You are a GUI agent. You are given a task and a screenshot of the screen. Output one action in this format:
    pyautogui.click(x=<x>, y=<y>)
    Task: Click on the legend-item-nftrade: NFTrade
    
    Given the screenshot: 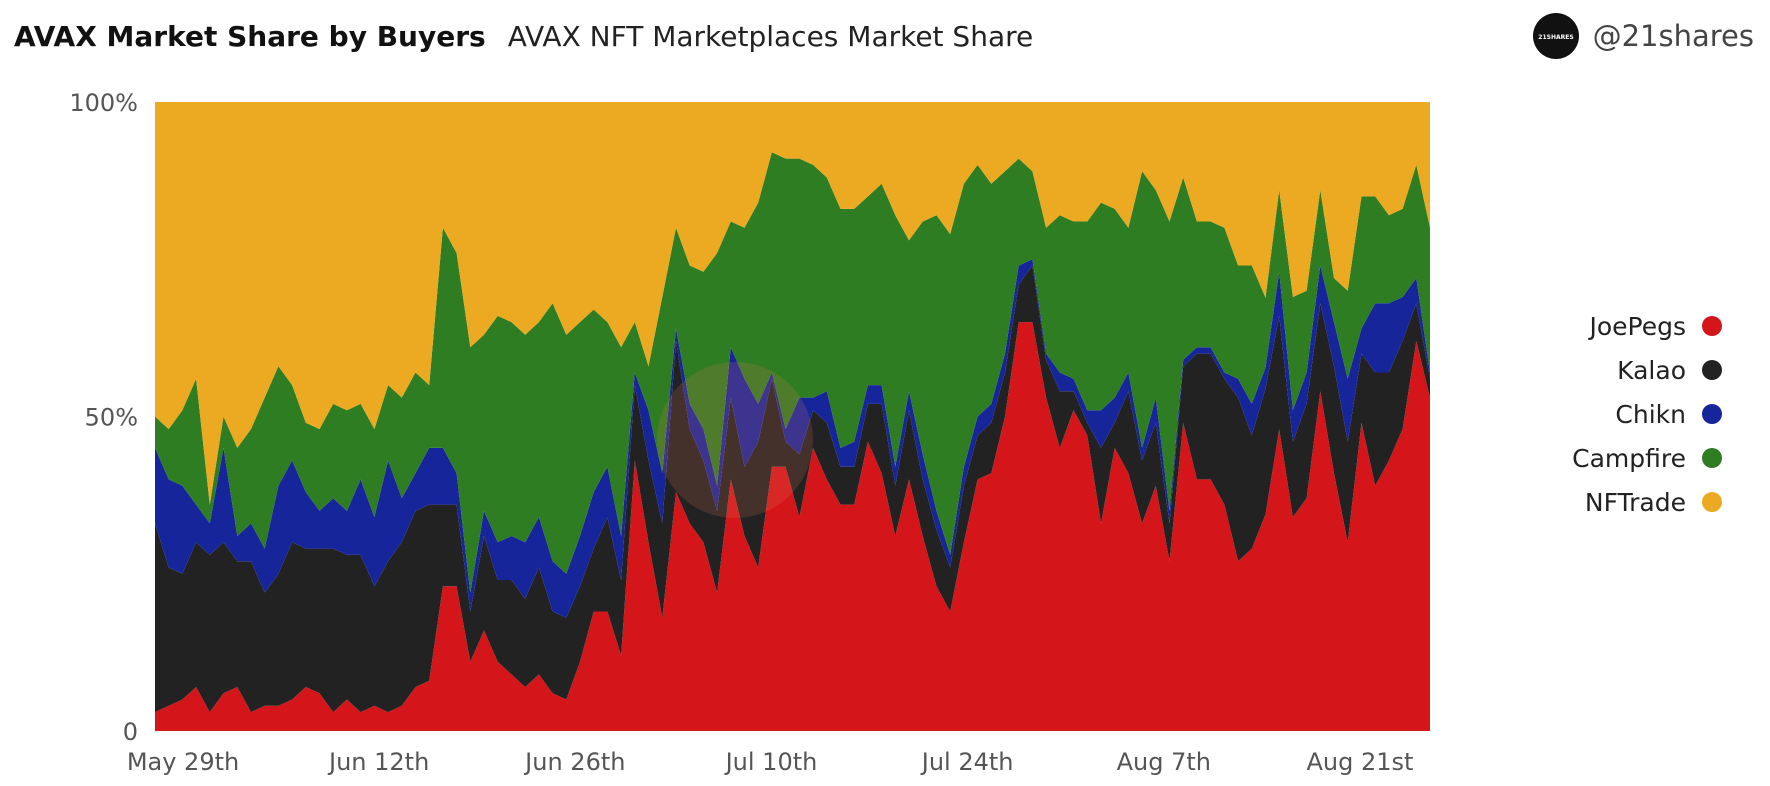 What is the action you would take?
    pyautogui.click(x=1647, y=502)
    